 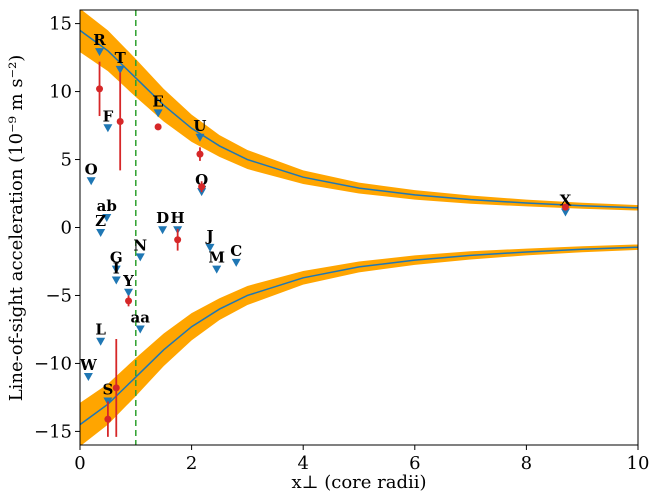 What do you see at coordinates (60, 92) in the screenshot?
I see `y-tick-label: 10` at bounding box center [60, 92].